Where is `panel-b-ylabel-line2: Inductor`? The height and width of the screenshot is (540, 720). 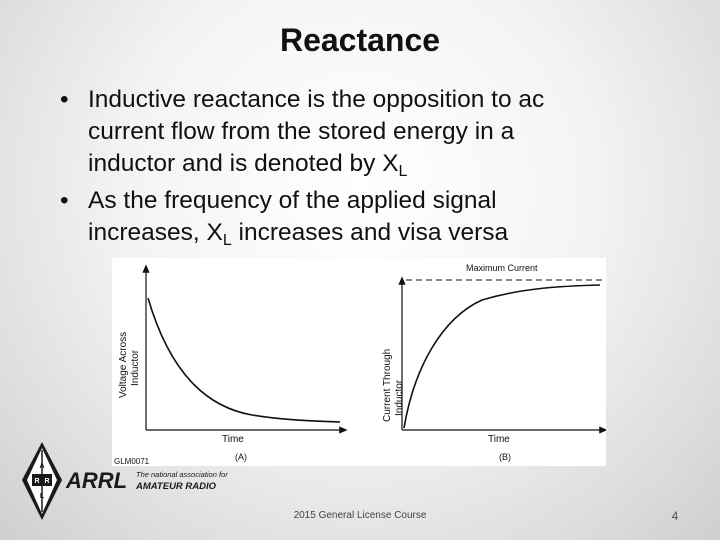
panel-b-ylabel-line2: Inductor is located at coordinates (399, 397).